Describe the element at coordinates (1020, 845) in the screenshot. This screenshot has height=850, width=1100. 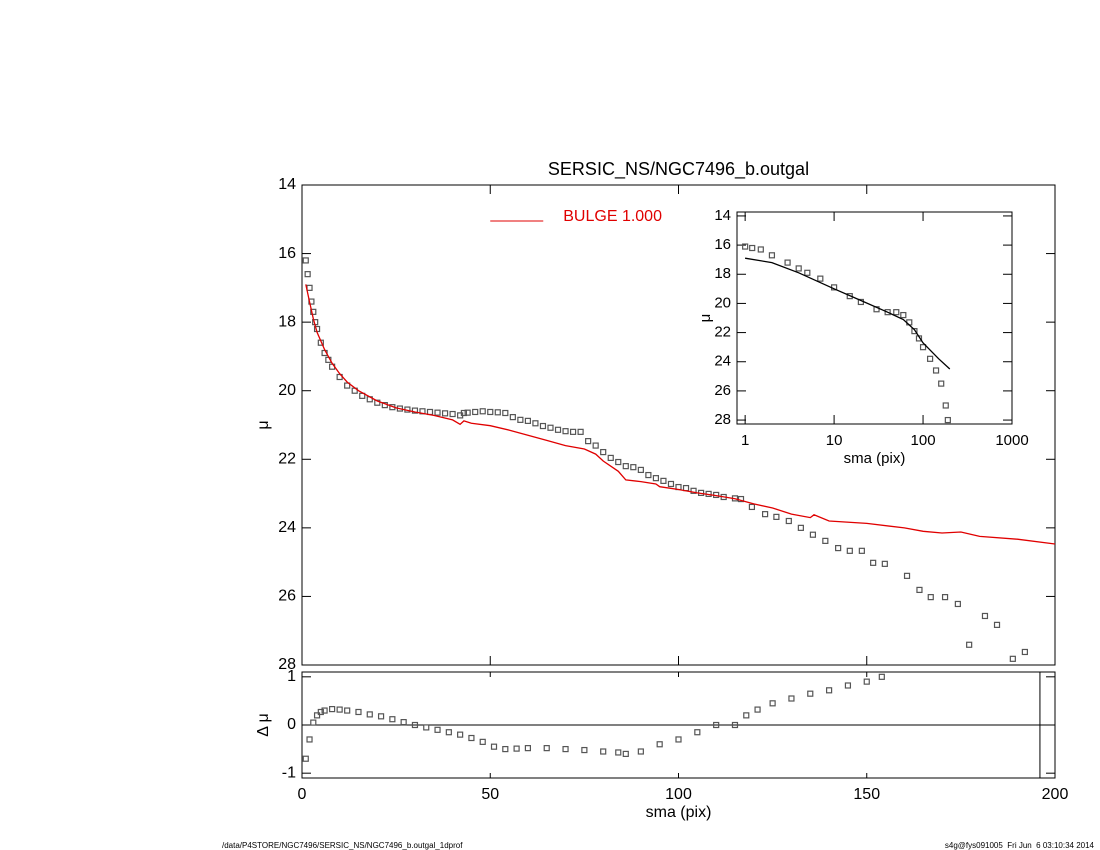
I see `footer-right: s4g@fys091005 Fri Jun 6 03:10:34 2014` at that location.